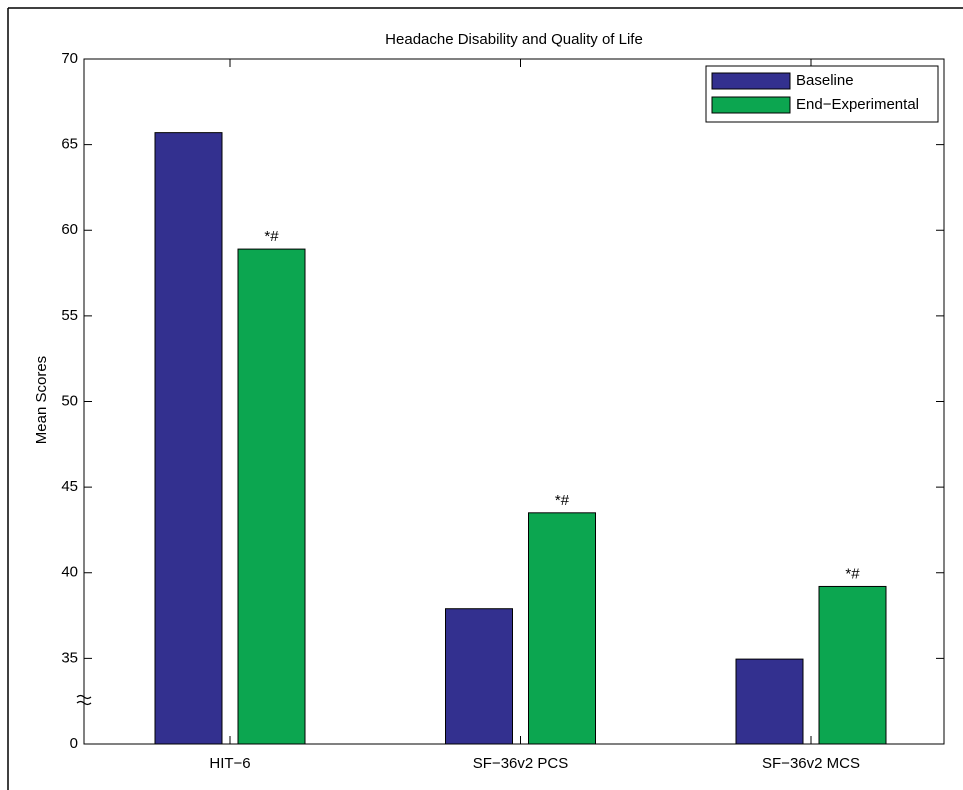 The width and height of the screenshot is (963, 790). I want to click on y-axis-label: Mean Scores, so click(41, 400).